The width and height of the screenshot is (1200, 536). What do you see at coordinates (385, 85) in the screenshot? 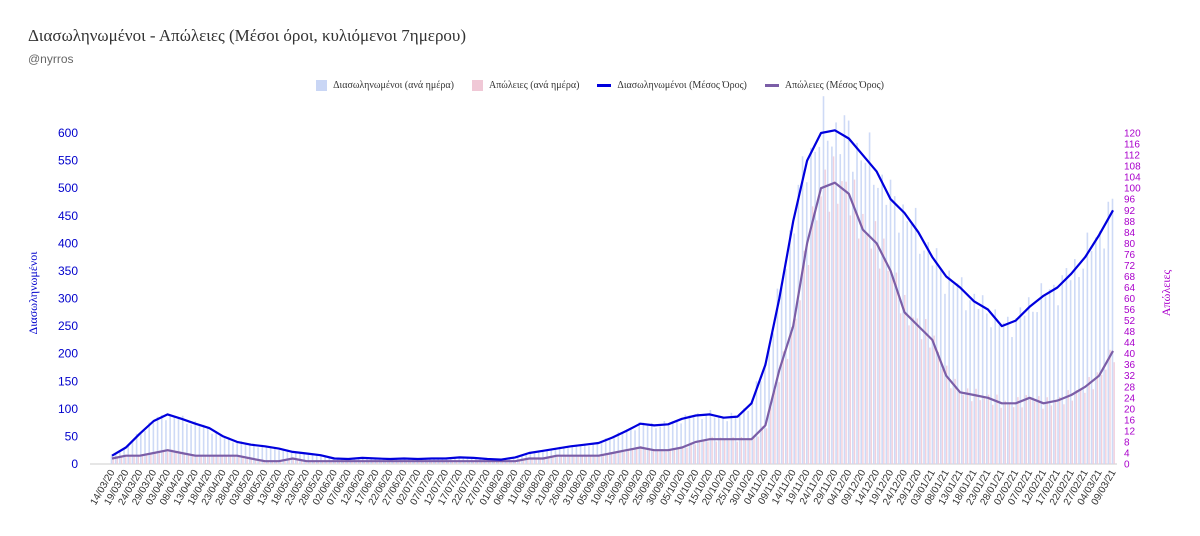
I see `legend-item-intubated-daily: Διασωληνωμένοι (ανά ημέρα)` at bounding box center [385, 85].